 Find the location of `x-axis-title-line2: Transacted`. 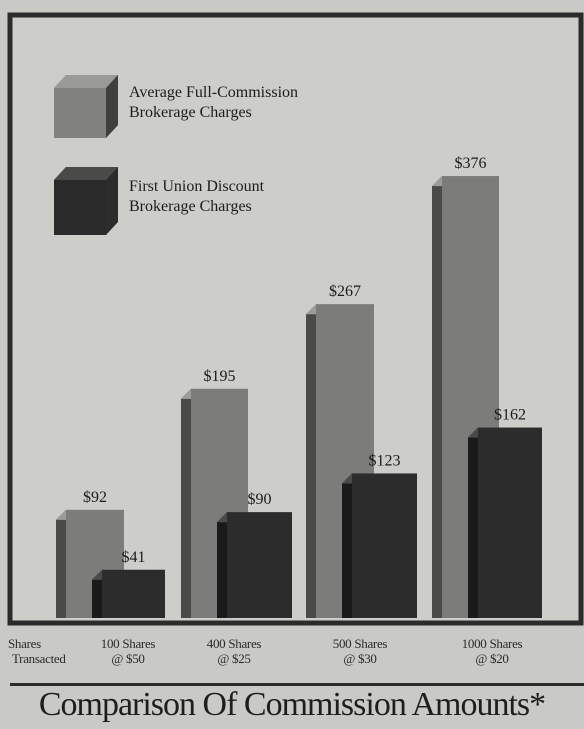

x-axis-title-line2: Transacted is located at coordinates (39, 658).